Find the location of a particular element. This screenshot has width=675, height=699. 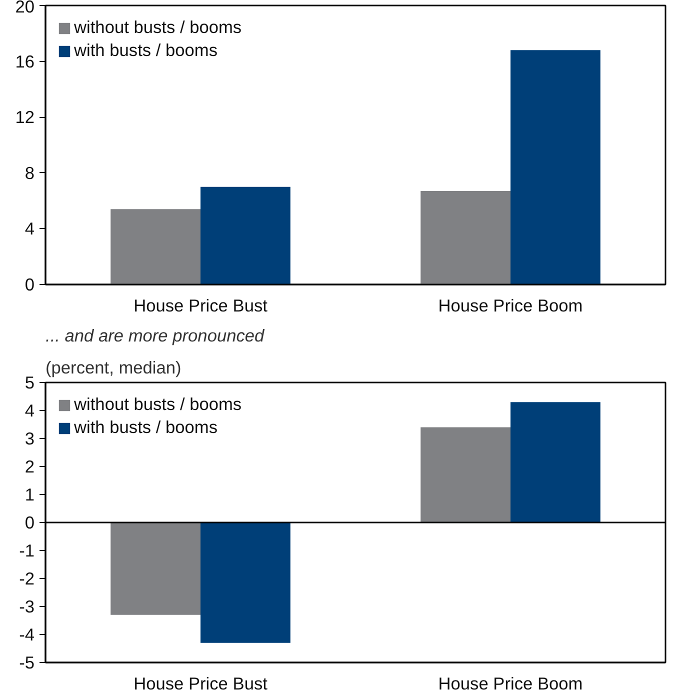

y-tick-label: -2 is located at coordinates (27, 578).